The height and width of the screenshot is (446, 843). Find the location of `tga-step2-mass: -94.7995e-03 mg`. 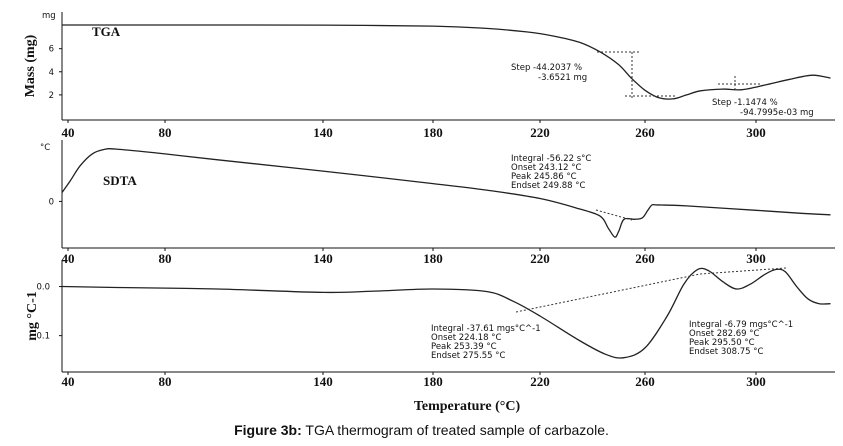

tga-step2-mass: -94.7995e-03 mg is located at coordinates (777, 113).